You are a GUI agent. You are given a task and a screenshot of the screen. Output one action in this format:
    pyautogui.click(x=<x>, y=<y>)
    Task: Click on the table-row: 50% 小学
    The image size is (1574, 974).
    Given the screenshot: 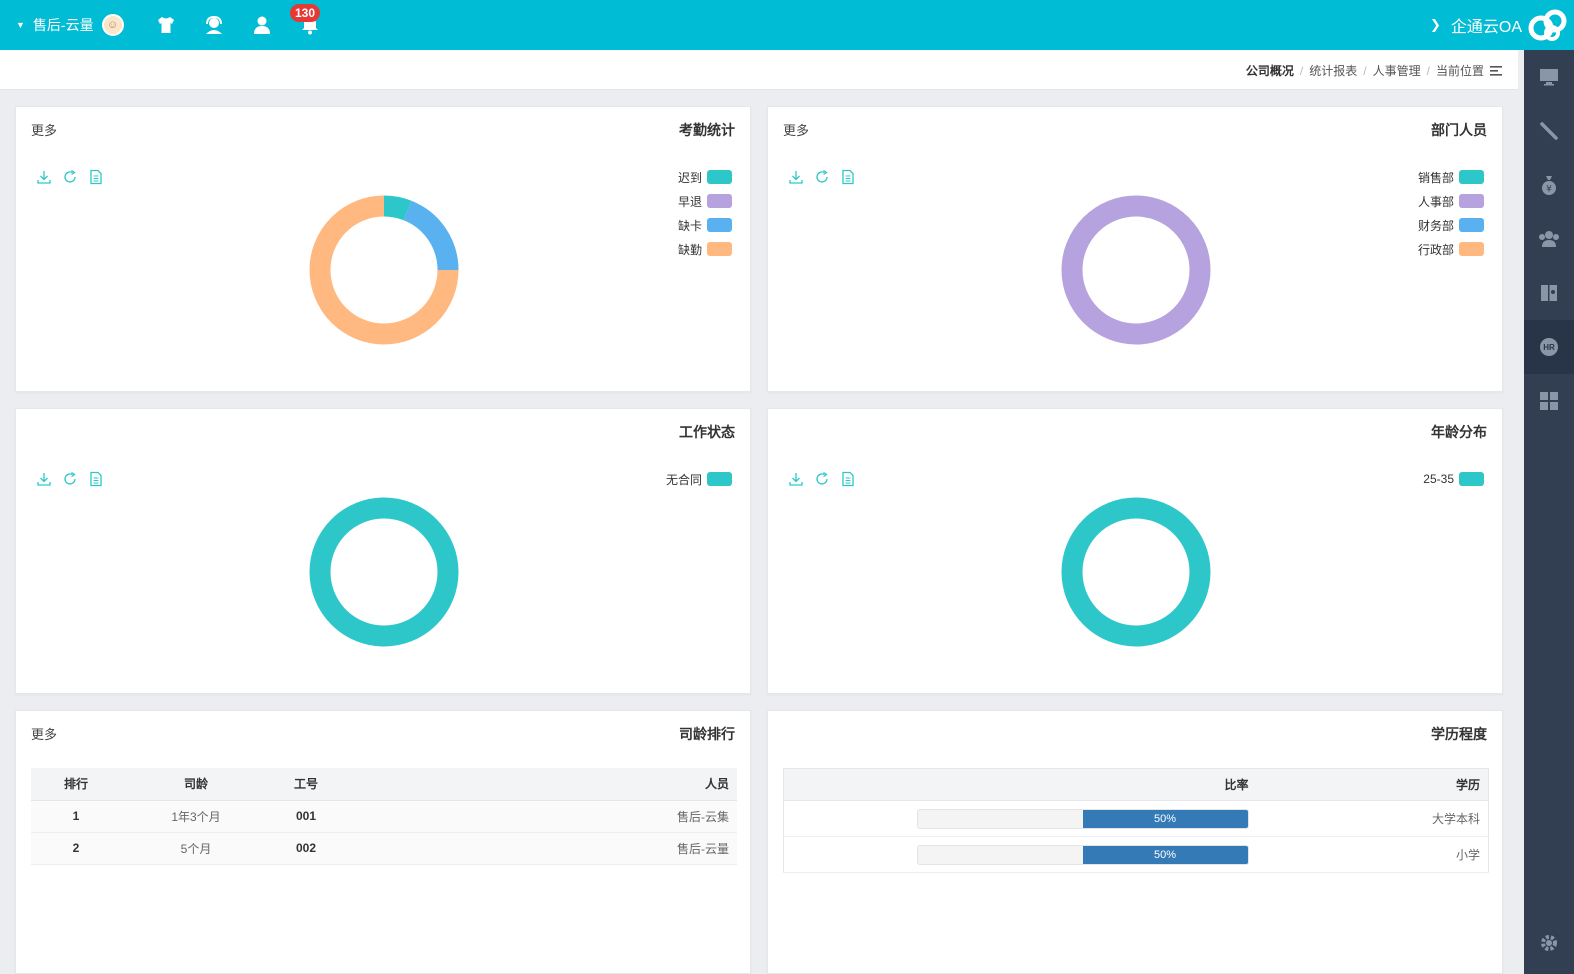 What is the action you would take?
    pyautogui.click(x=1136, y=854)
    